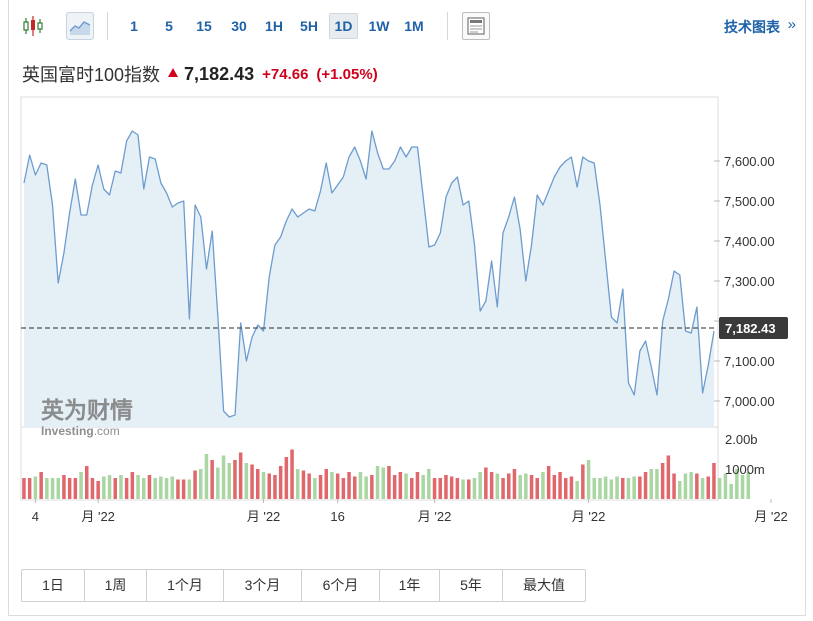 This screenshot has width=813, height=621. What do you see at coordinates (791, 24) in the screenshot?
I see `double-chevron-right-icon: »` at bounding box center [791, 24].